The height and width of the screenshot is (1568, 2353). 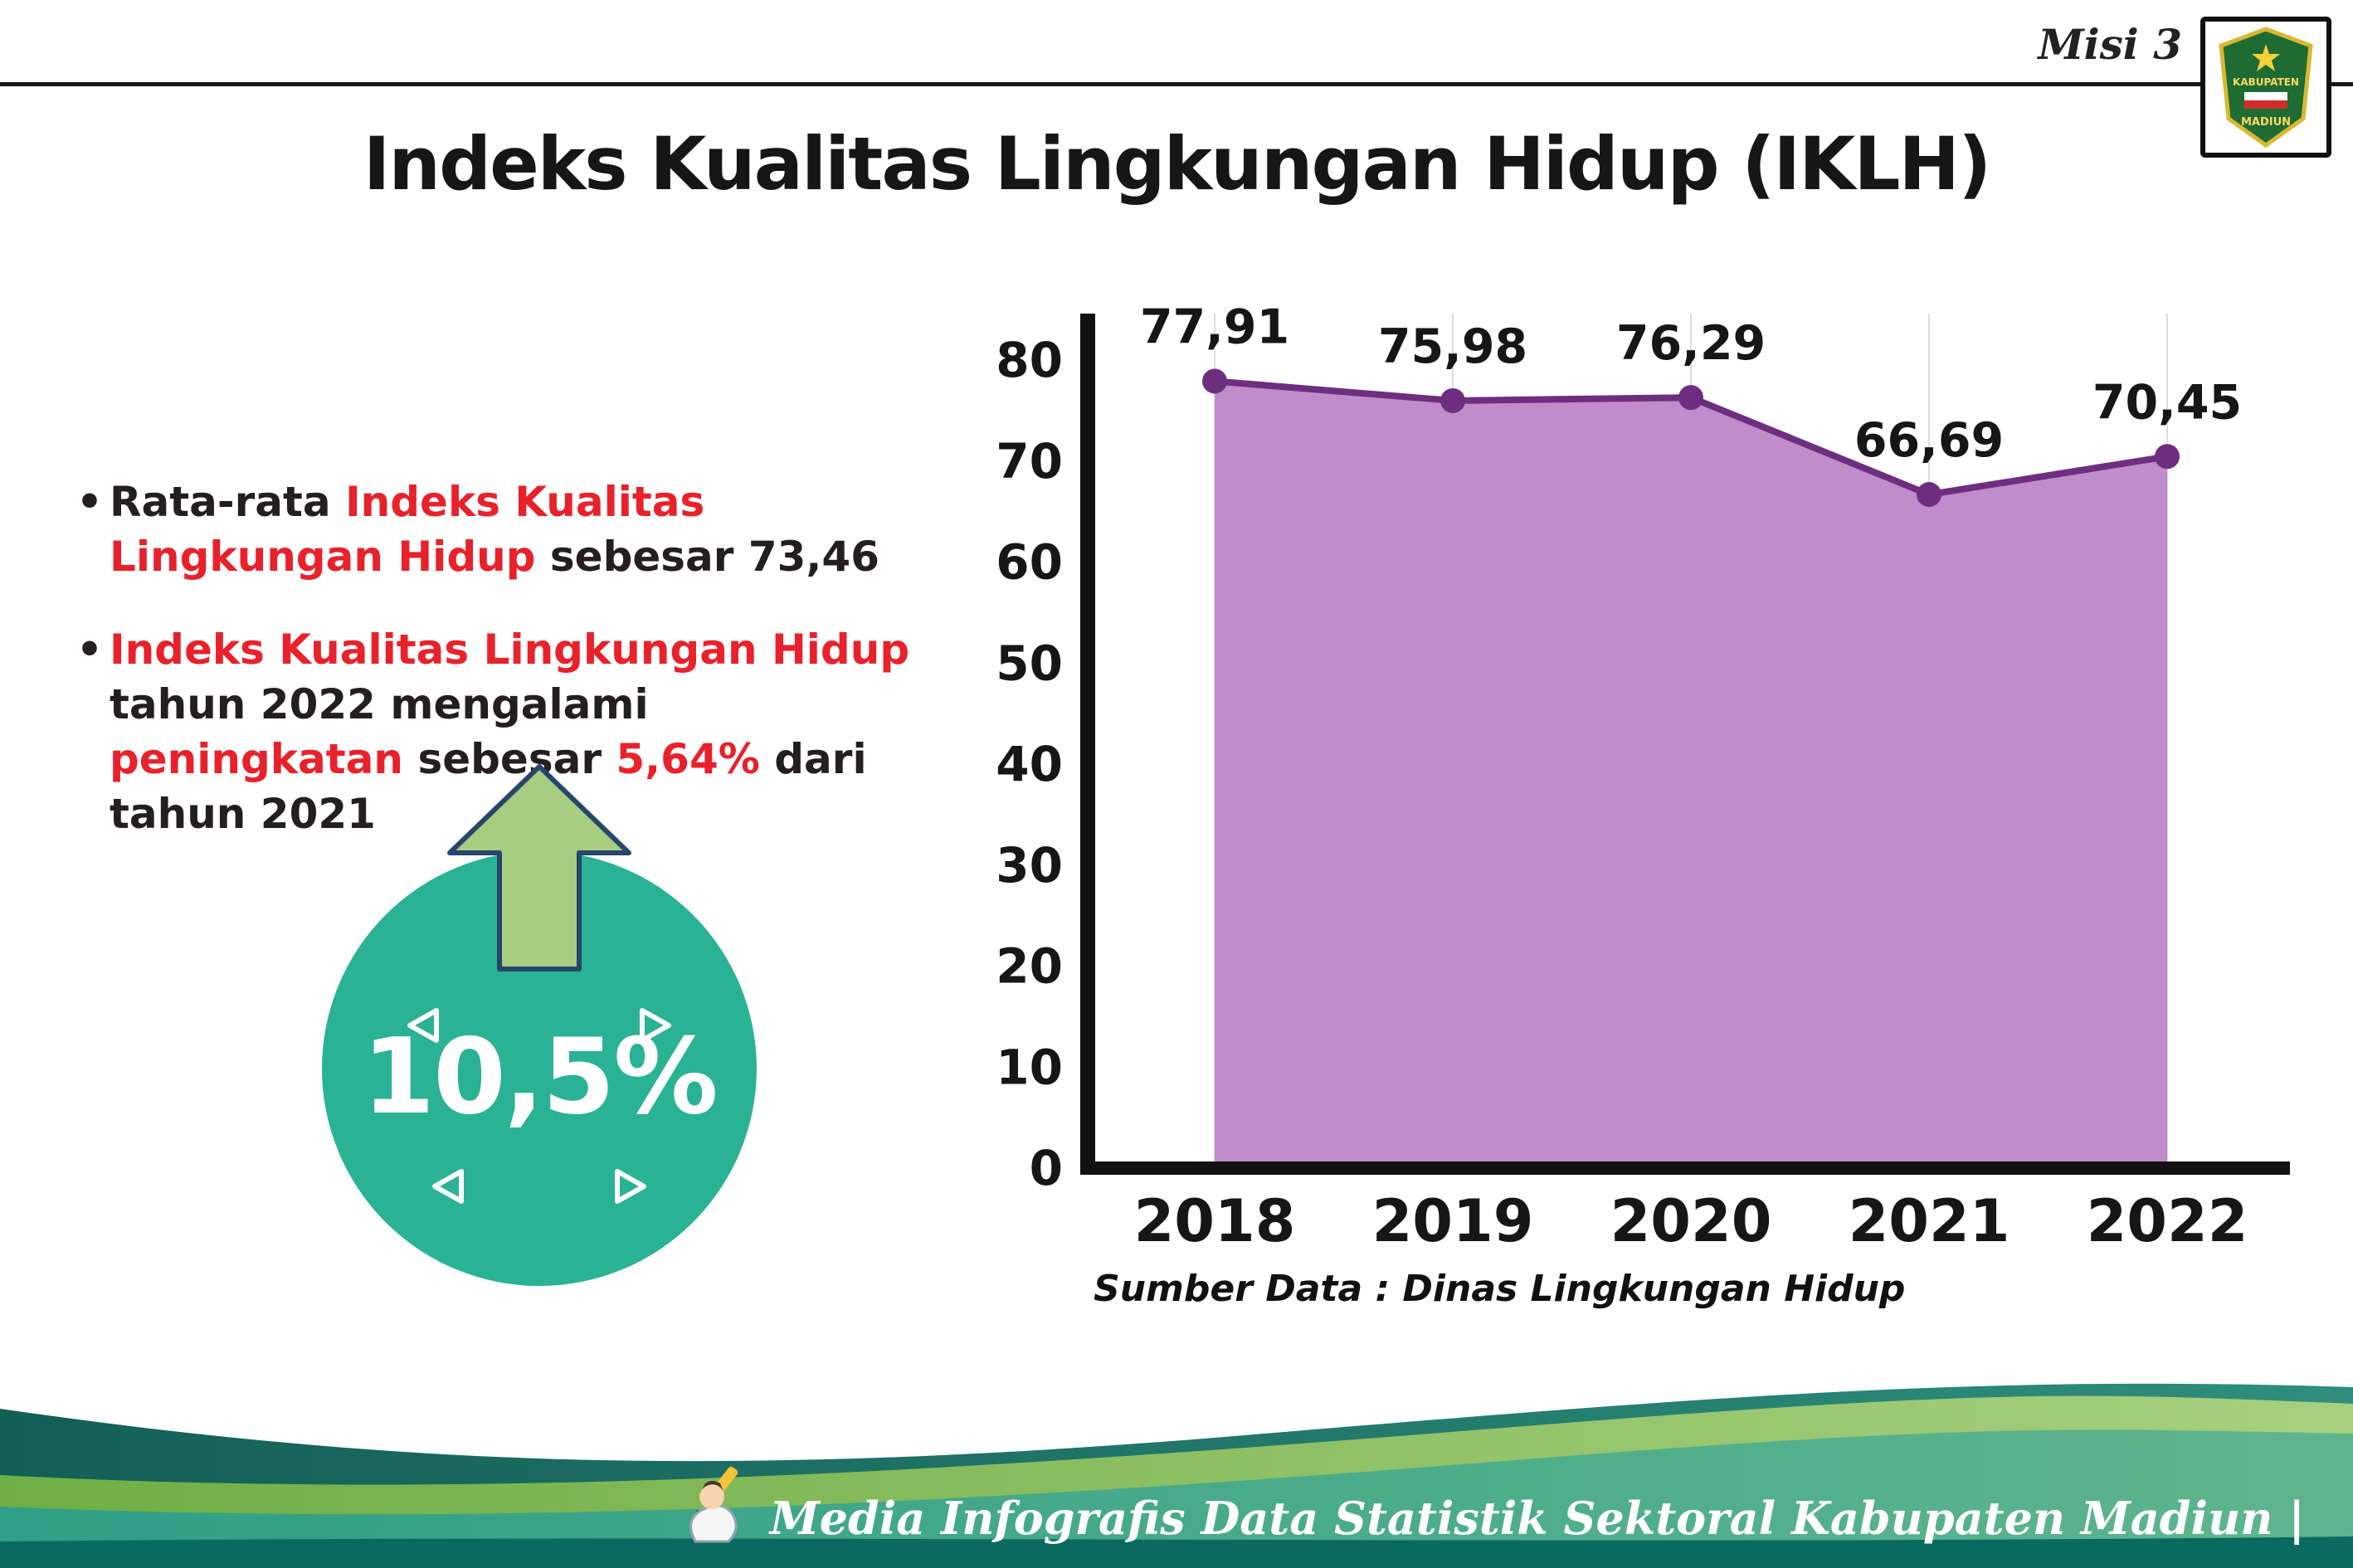 I want to click on y-tick-label: 40, so click(x=1029, y=764).